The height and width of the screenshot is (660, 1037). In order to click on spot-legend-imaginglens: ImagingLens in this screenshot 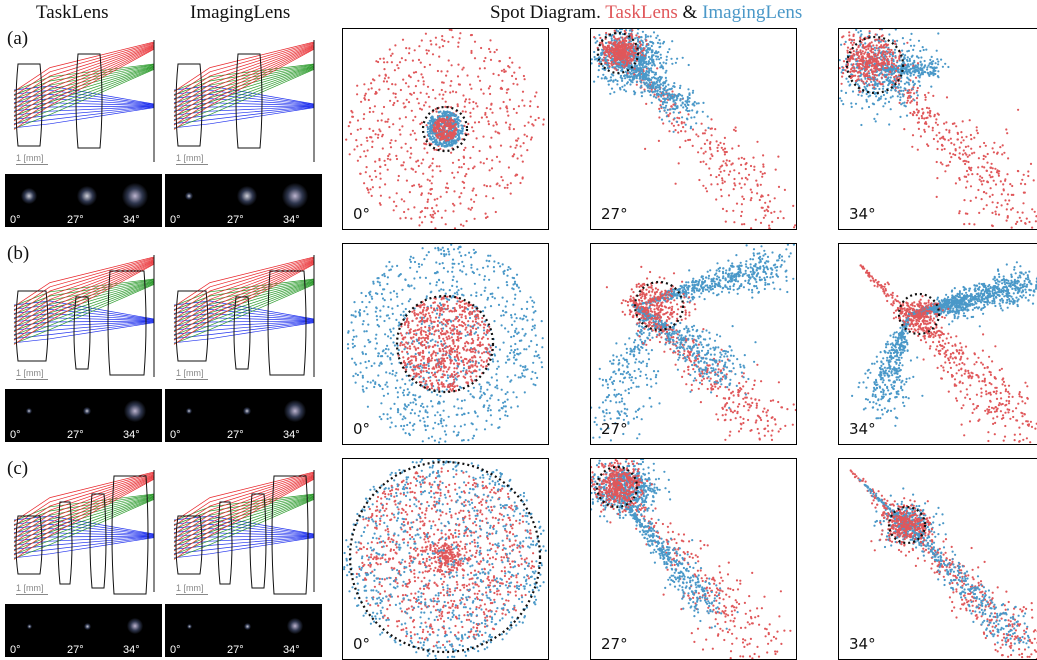, I will do `click(752, 12)`.